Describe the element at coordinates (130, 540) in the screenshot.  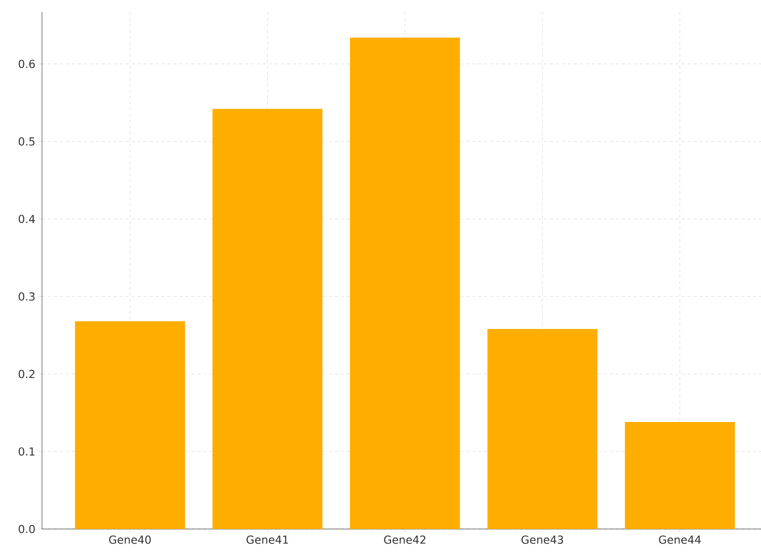
I see `x-tick-label: Gene40` at that location.